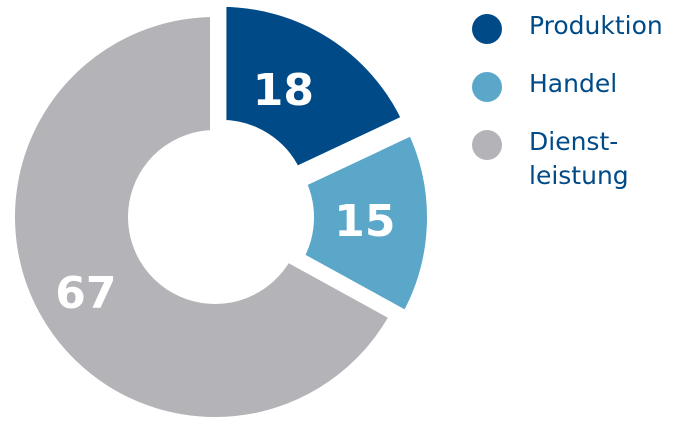 Image resolution: width=673 pixels, height=425 pixels. I want to click on slice-label-handel: 15, so click(364, 221).